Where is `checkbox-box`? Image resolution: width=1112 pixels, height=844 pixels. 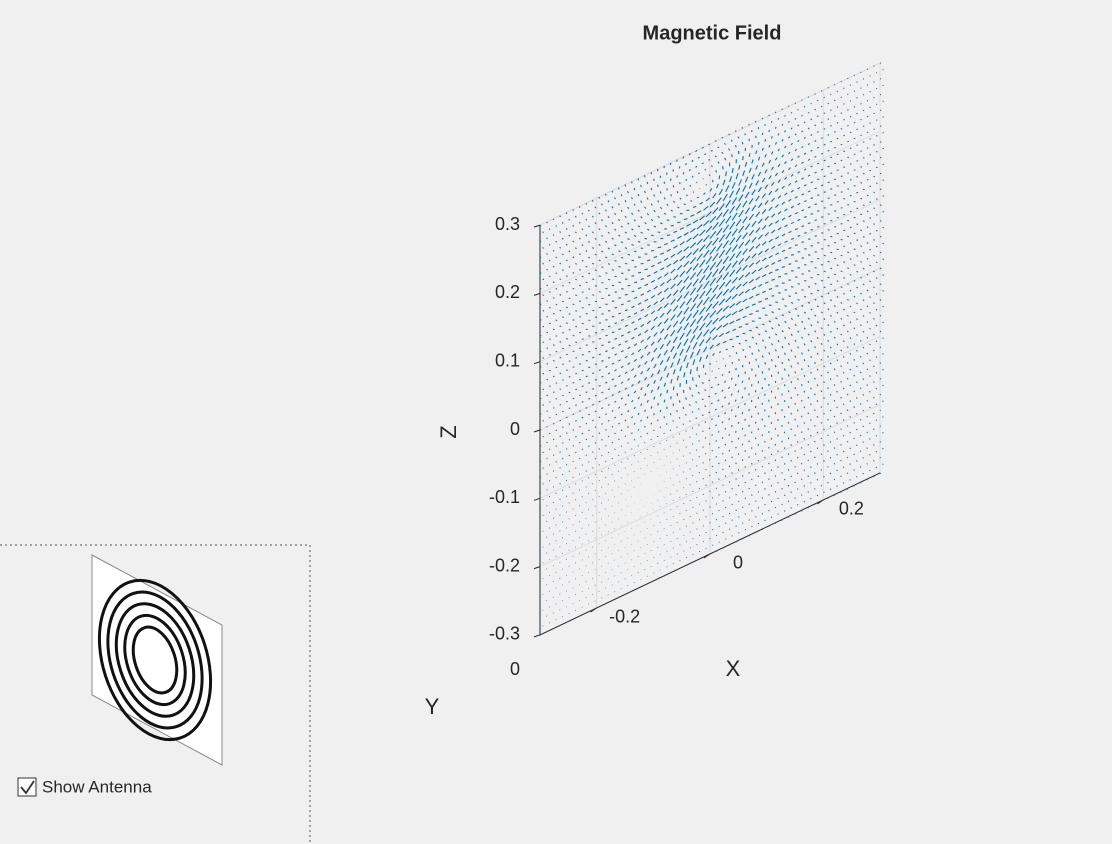
checkbox-box is located at coordinates (27, 787).